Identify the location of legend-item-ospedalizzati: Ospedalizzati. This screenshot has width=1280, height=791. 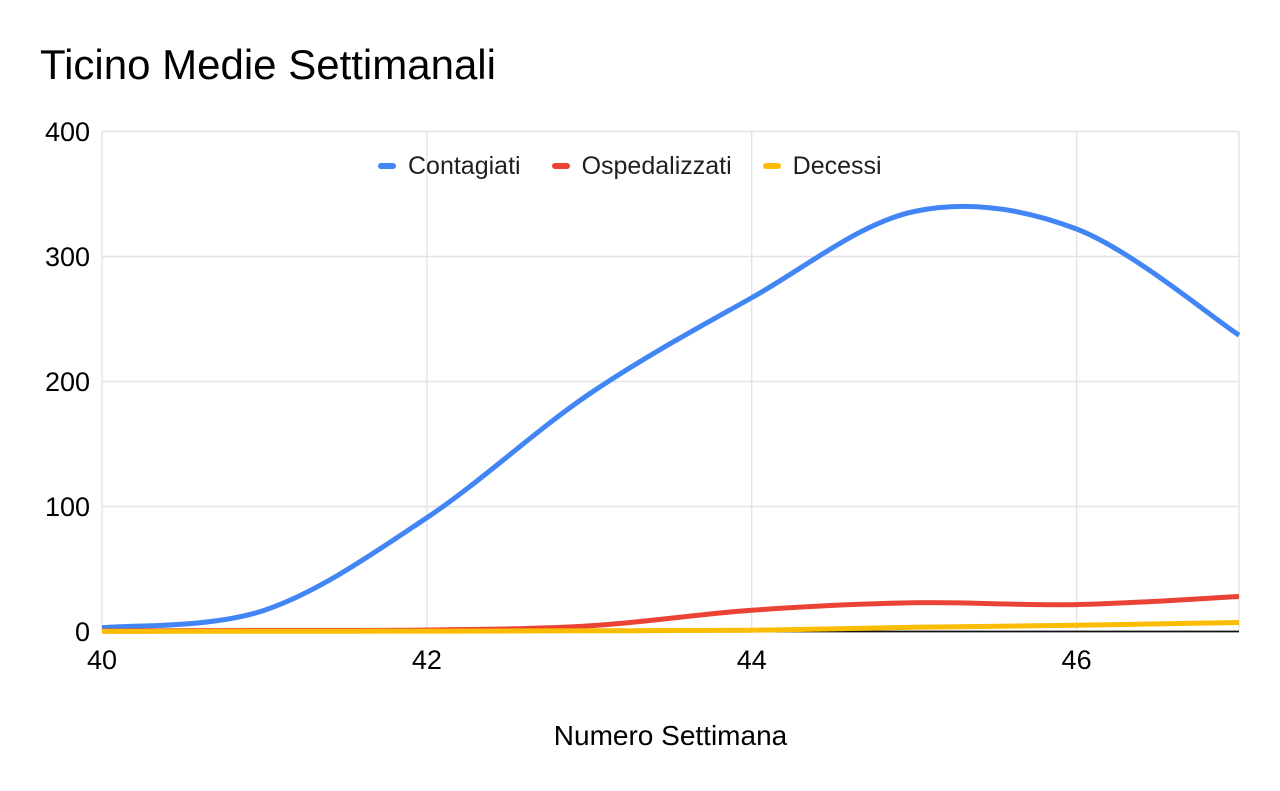
(641, 166).